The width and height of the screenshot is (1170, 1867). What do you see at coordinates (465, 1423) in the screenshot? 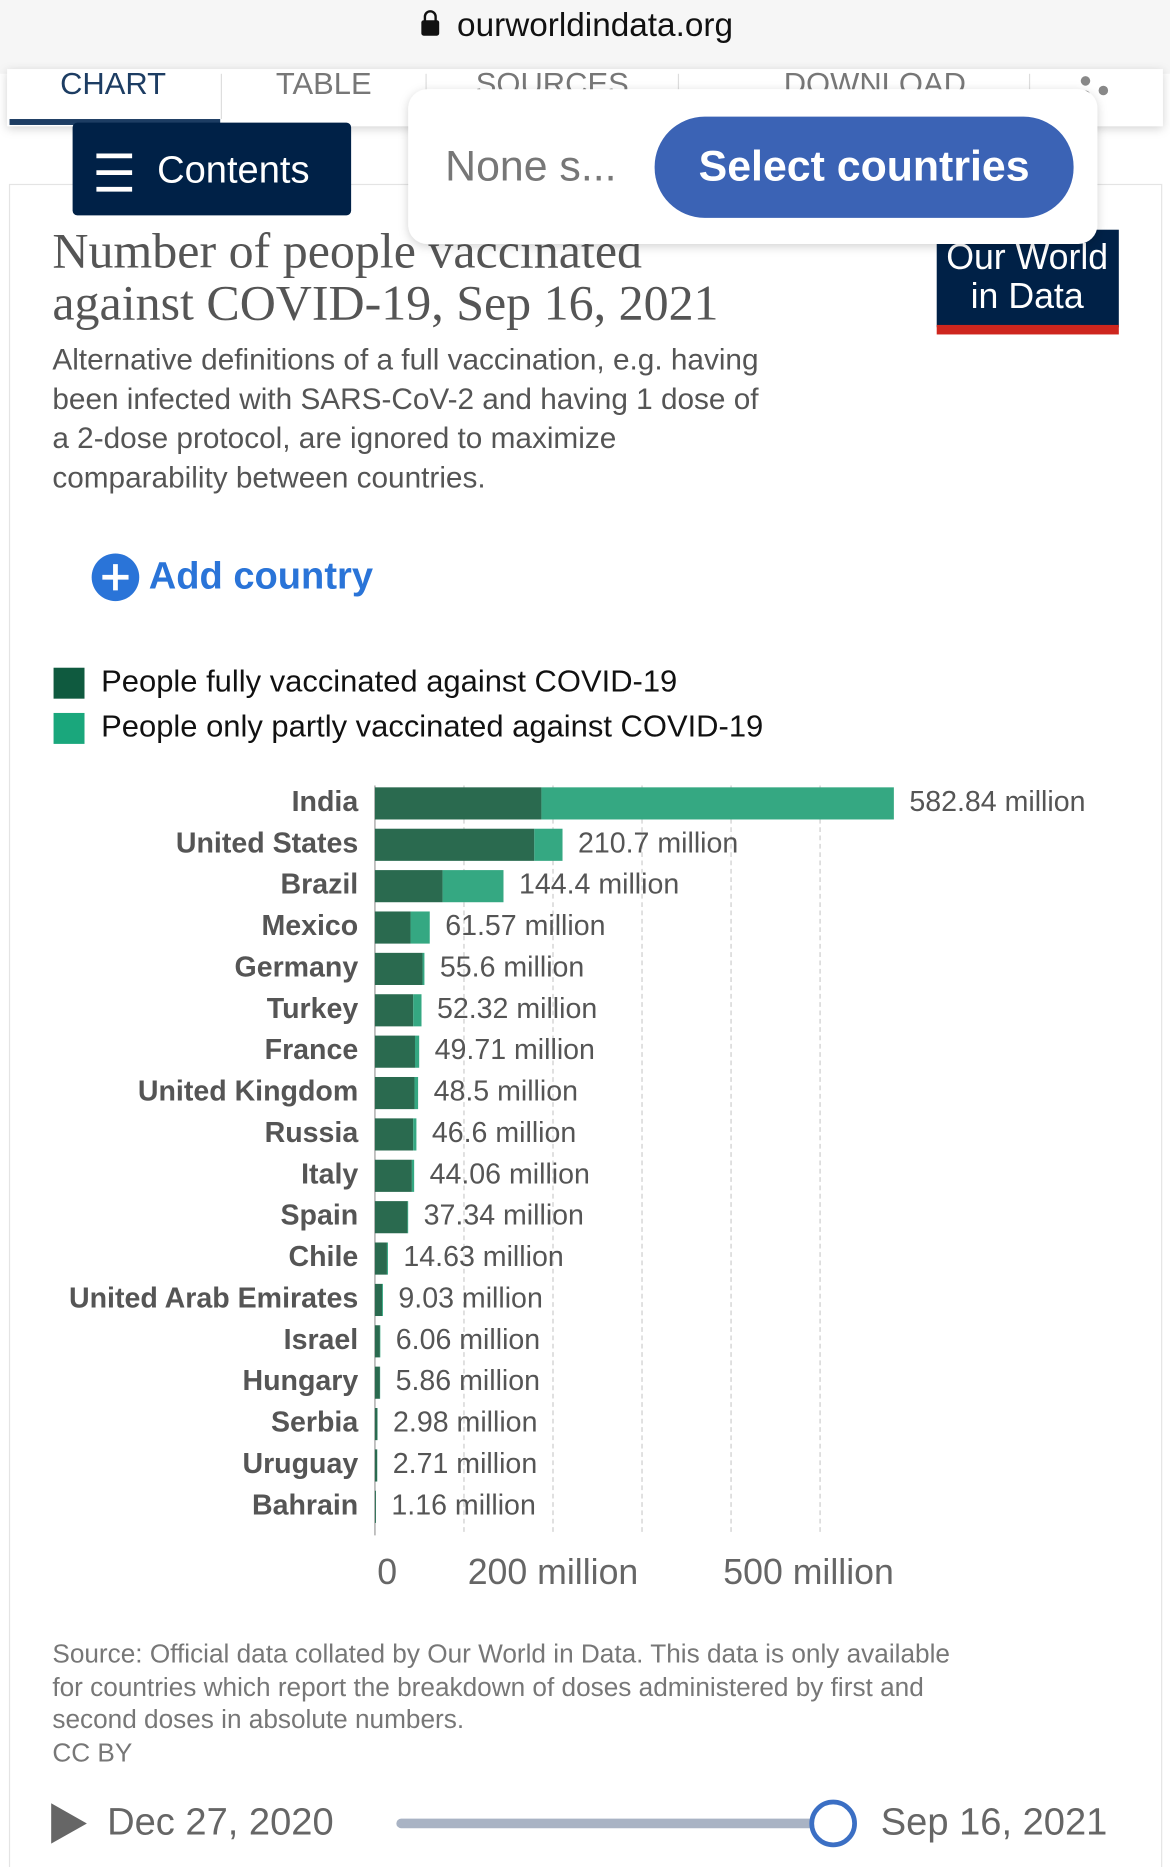
I see `total-label: 2.98 million` at bounding box center [465, 1423].